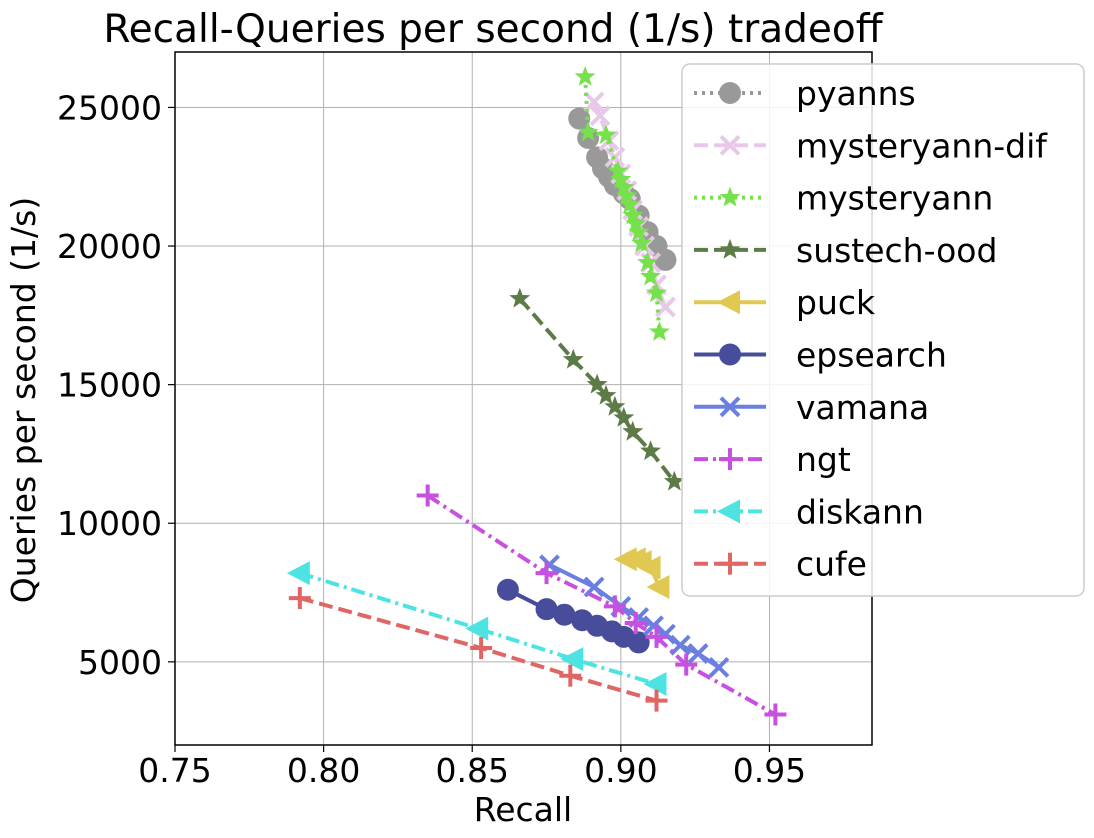 The height and width of the screenshot is (838, 1094). I want to click on y-axis-label: Queries per second (1/s), so click(23, 400).